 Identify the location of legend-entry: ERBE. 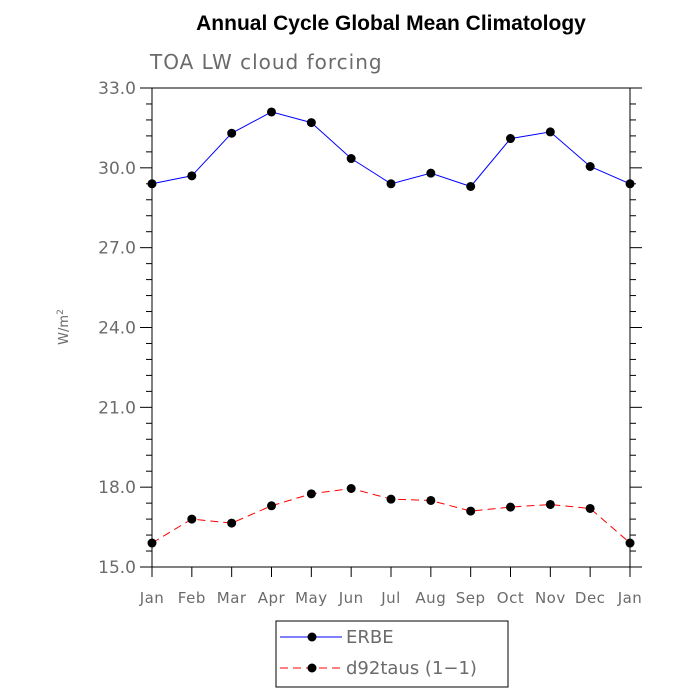
(337, 637).